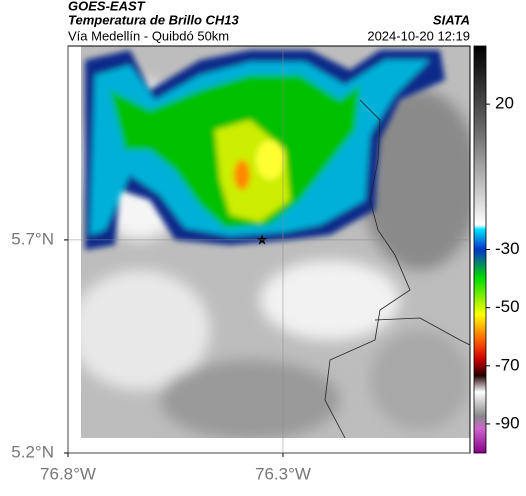 The height and width of the screenshot is (496, 526). What do you see at coordinates (68, 473) in the screenshot?
I see `x-tick-label: 76.8°W` at bounding box center [68, 473].